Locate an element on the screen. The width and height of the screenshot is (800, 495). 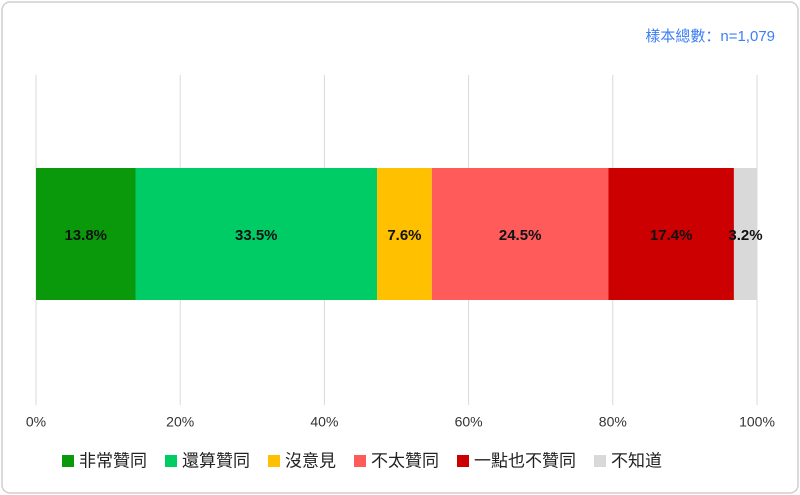
legend-label: 非常贊同 is located at coordinates (113, 460).